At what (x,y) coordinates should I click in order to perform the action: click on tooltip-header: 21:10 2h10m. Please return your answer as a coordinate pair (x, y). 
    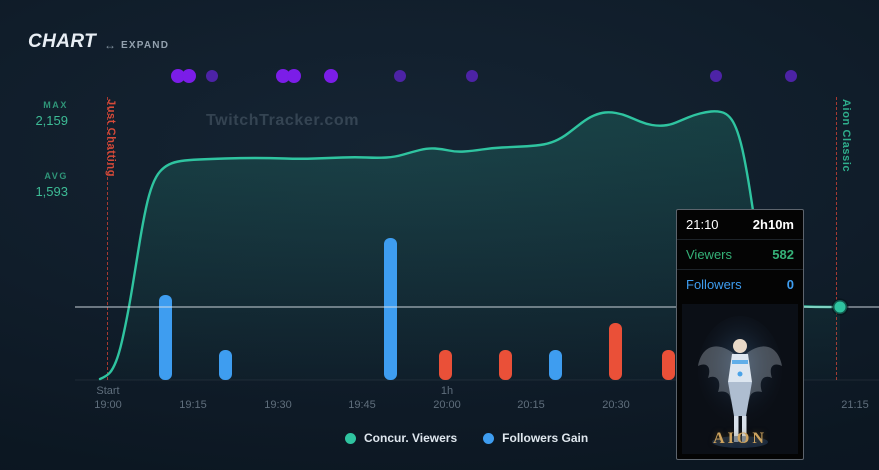
    Looking at the image, I should click on (740, 224).